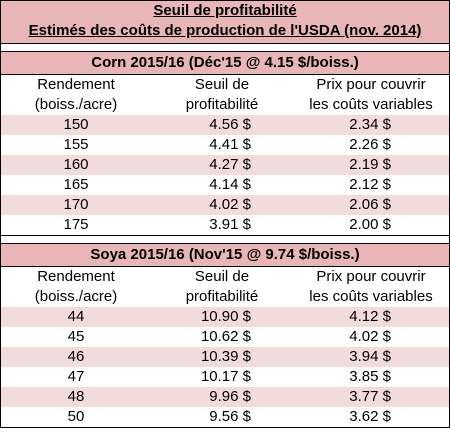 Image resolution: width=450 pixels, height=444 pixels. Describe the element at coordinates (222, 337) in the screenshot. I see `cell-breakeven: 10.62 $` at that location.